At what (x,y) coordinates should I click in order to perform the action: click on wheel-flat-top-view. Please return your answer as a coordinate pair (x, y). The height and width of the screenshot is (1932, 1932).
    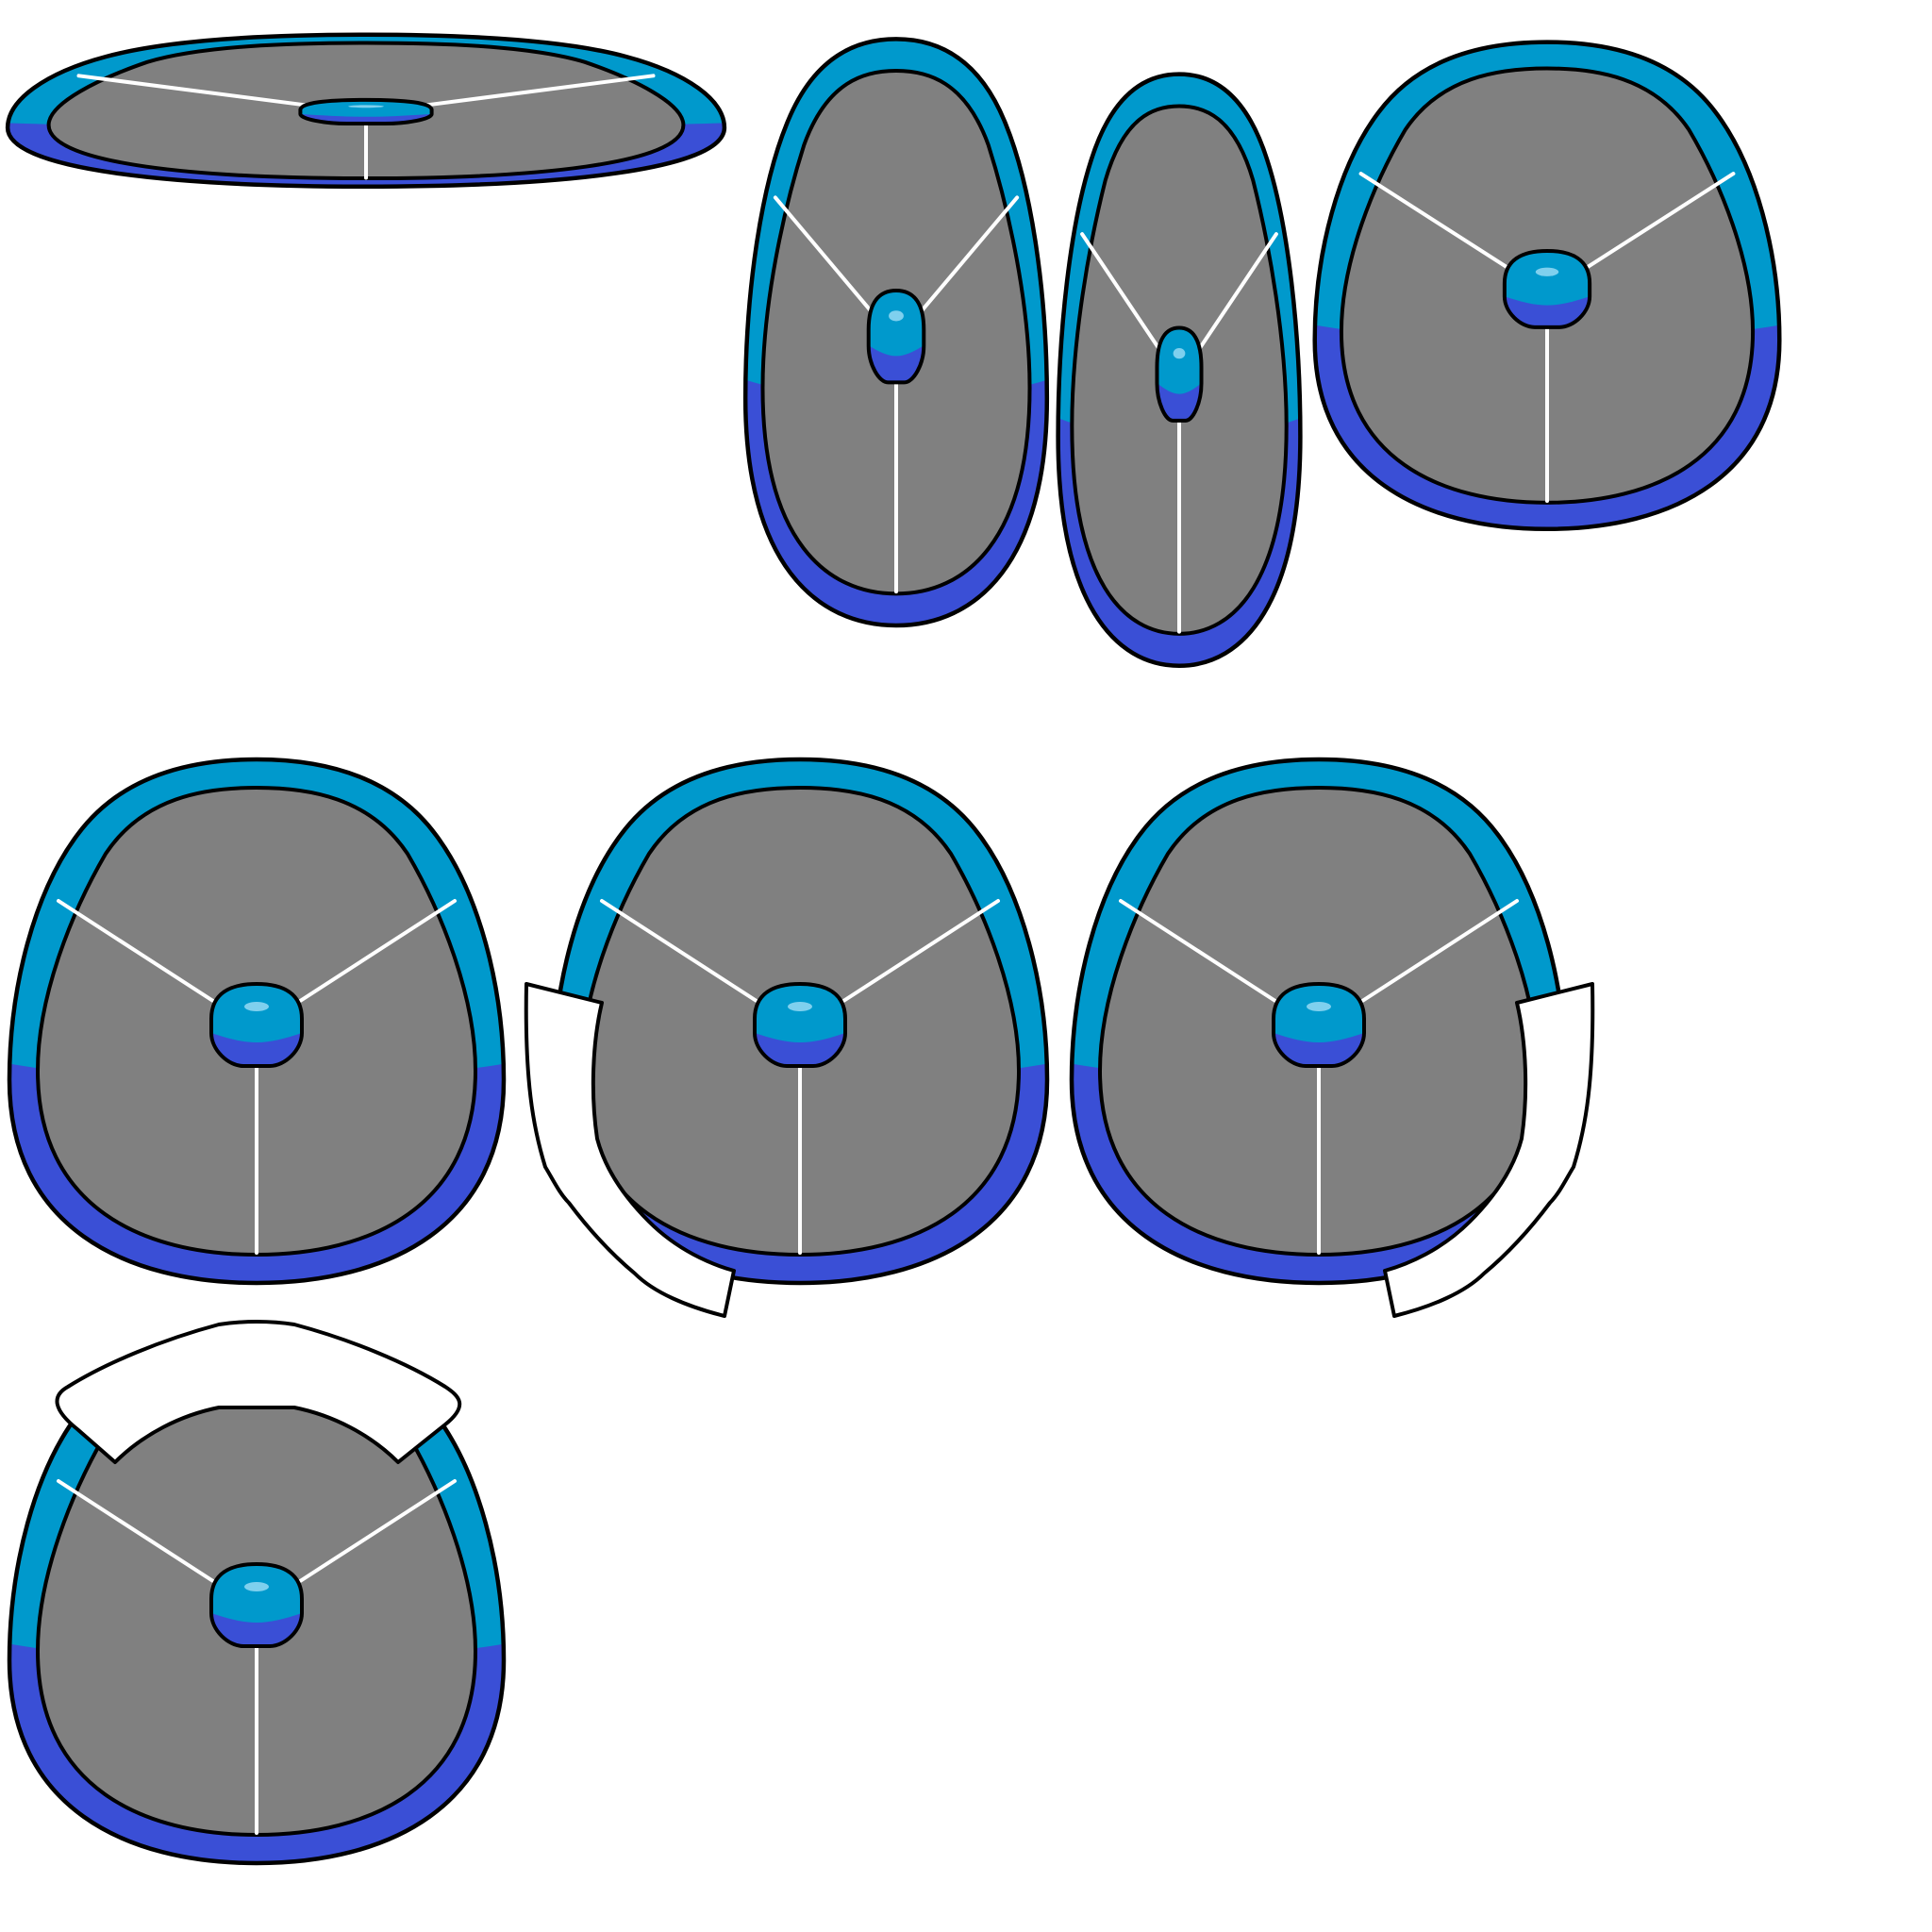
    Looking at the image, I should click on (388, 117).